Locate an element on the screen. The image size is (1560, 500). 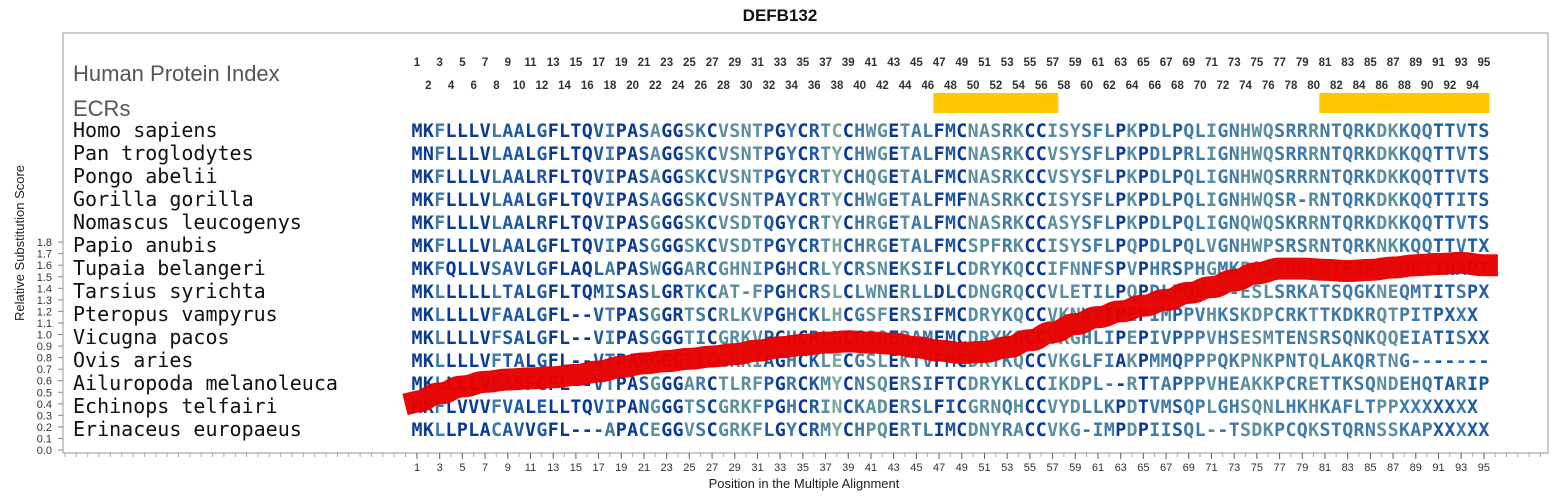
x-tick-label: 3 is located at coordinates (440, 468).